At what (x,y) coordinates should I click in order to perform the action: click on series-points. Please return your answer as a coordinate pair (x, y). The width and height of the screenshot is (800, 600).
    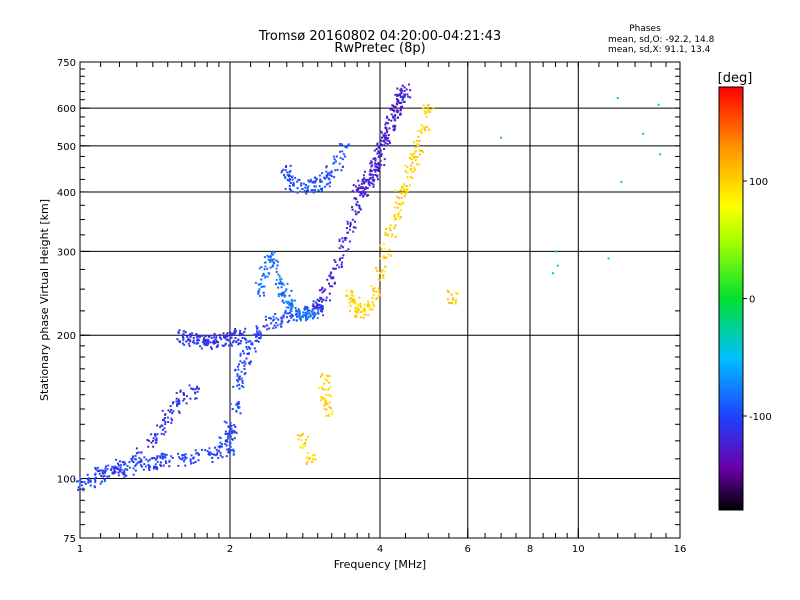
    Looking at the image, I should click on (155, 456).